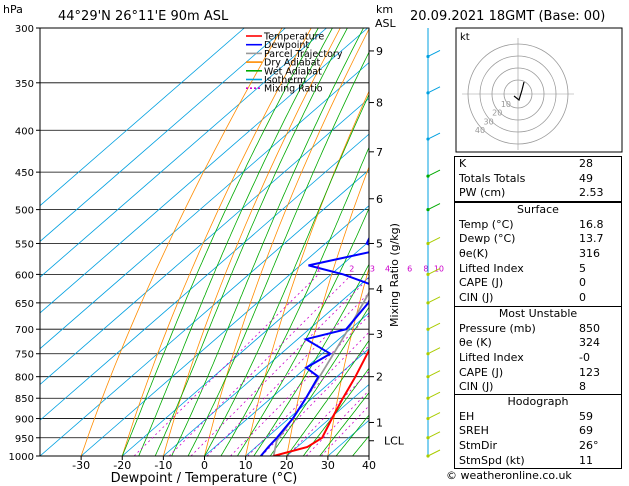  Describe the element at coordinates (409, 268) in the screenshot. I see `mixing-ratio-label: 6` at that location.